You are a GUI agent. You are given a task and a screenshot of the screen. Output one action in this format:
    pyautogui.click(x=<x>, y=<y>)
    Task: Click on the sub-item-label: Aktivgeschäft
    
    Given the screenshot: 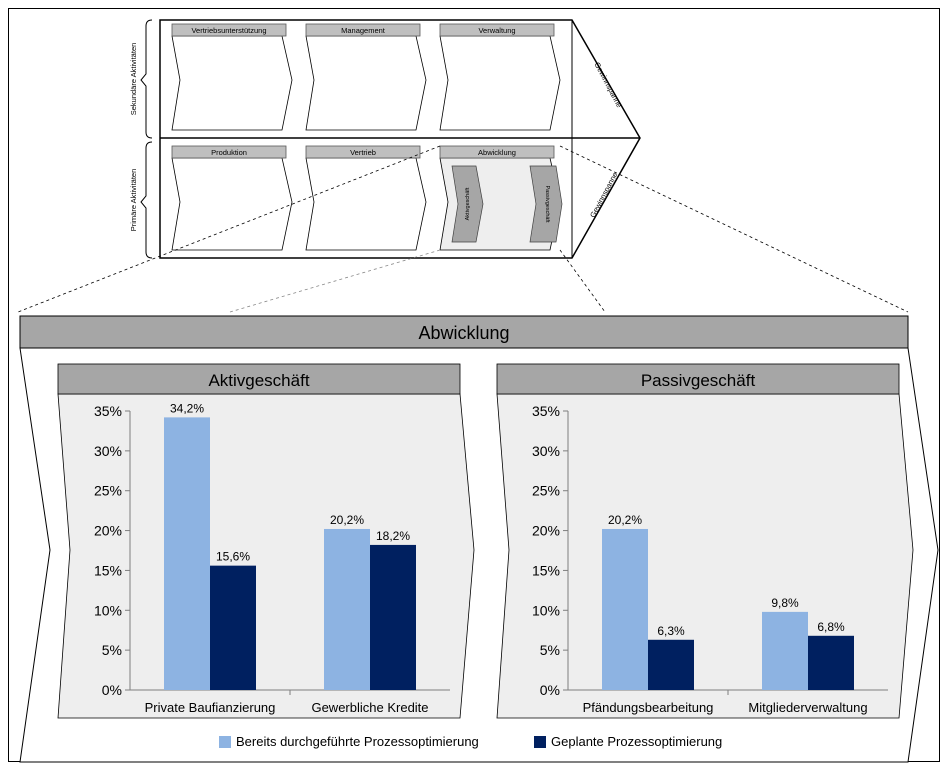 What is the action you would take?
    pyautogui.click(x=468, y=203)
    